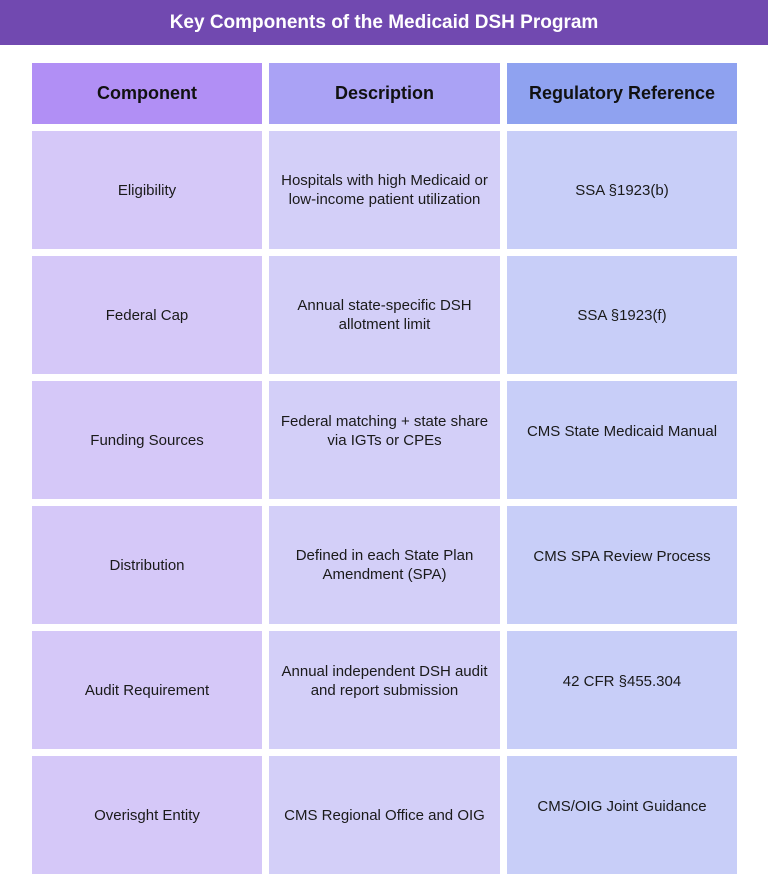 The width and height of the screenshot is (768, 889). What do you see at coordinates (622, 565) in the screenshot?
I see `cell-reference: CMS SPA Review Process` at bounding box center [622, 565].